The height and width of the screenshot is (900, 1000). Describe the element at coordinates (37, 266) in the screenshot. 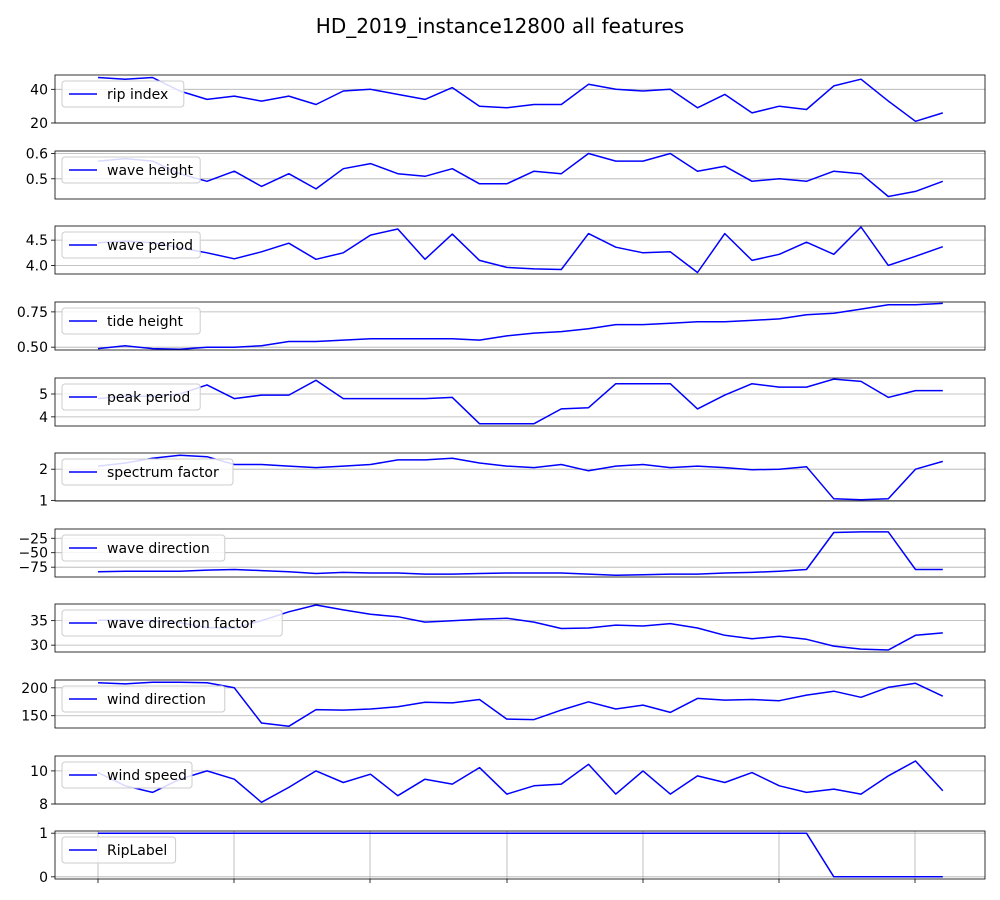

I see `y-tick-label: 4.0` at that location.